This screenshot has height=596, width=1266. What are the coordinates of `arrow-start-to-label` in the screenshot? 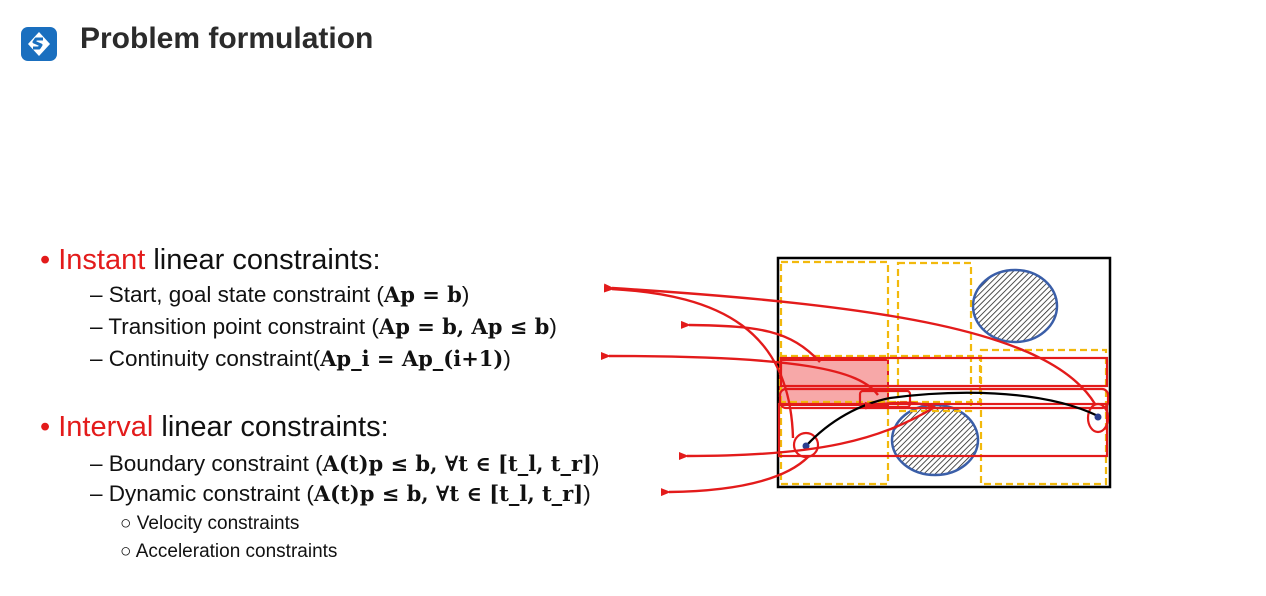 It's located at (699, 361).